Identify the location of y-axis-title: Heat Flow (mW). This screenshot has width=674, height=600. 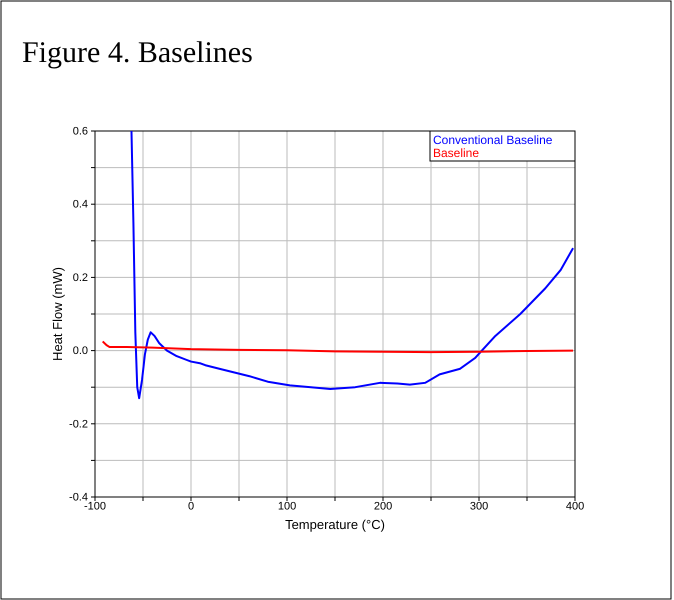
(57, 314).